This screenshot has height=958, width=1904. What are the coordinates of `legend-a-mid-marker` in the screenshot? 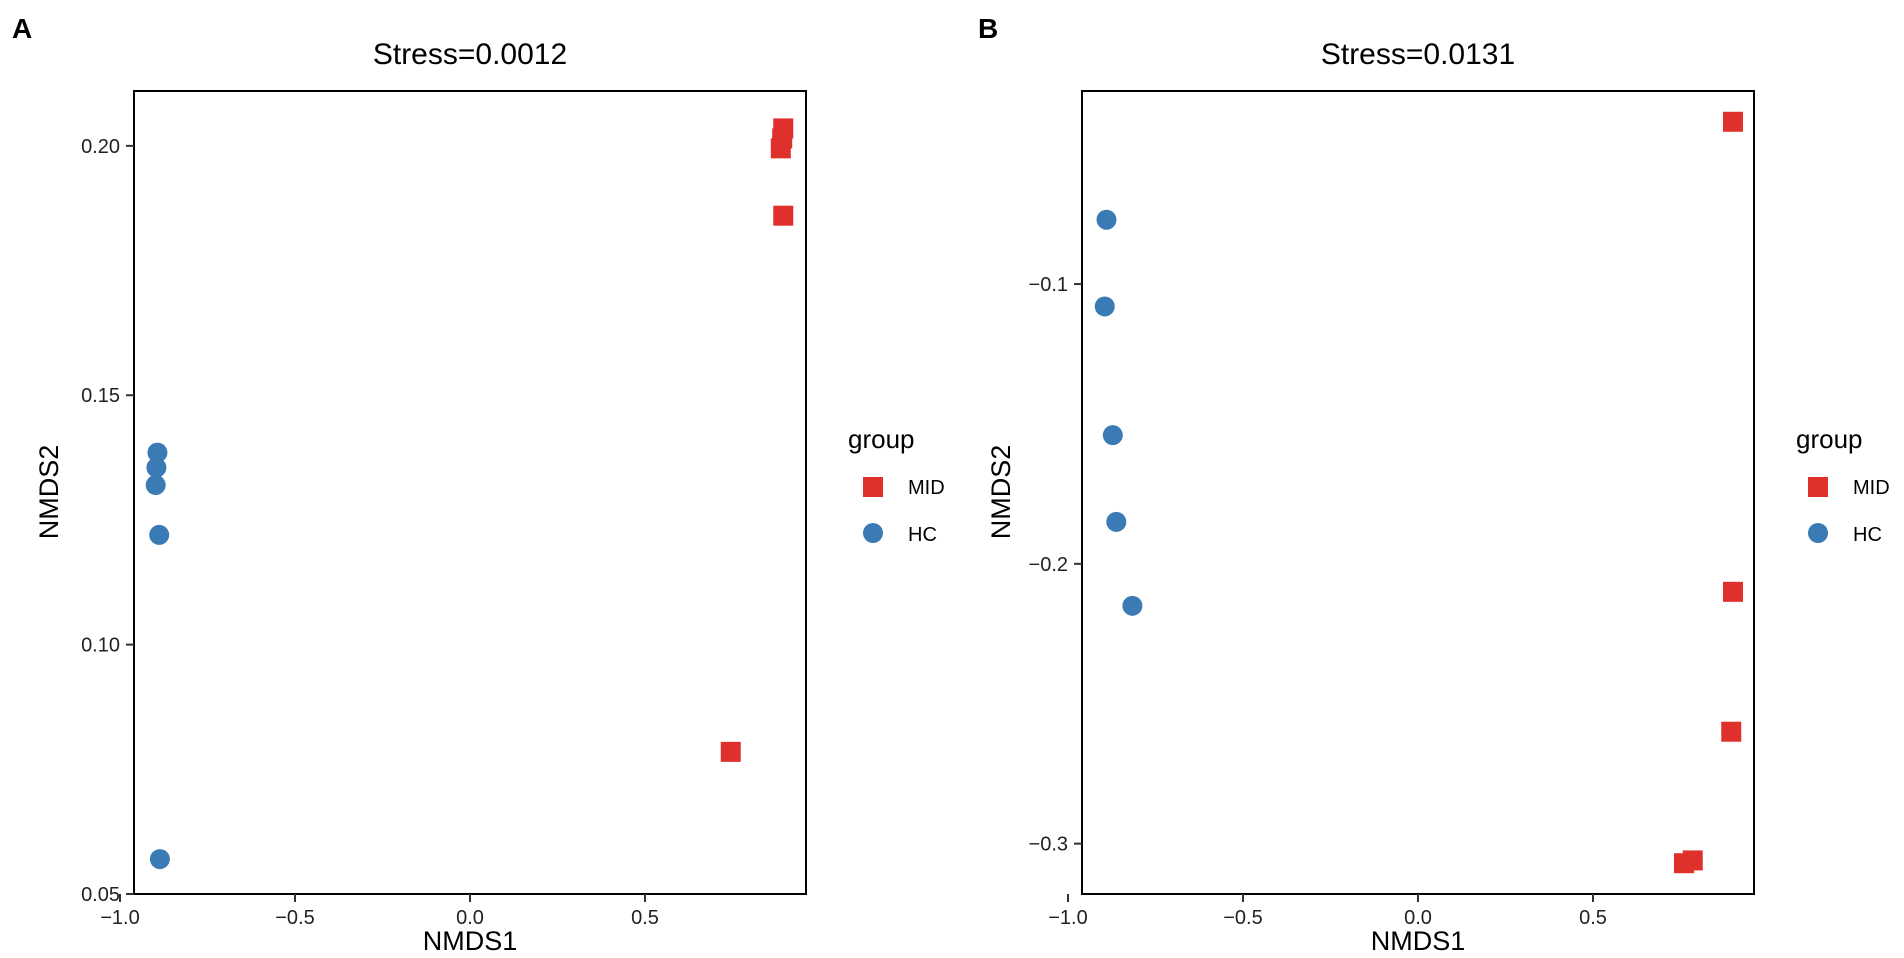 It's located at (873, 487).